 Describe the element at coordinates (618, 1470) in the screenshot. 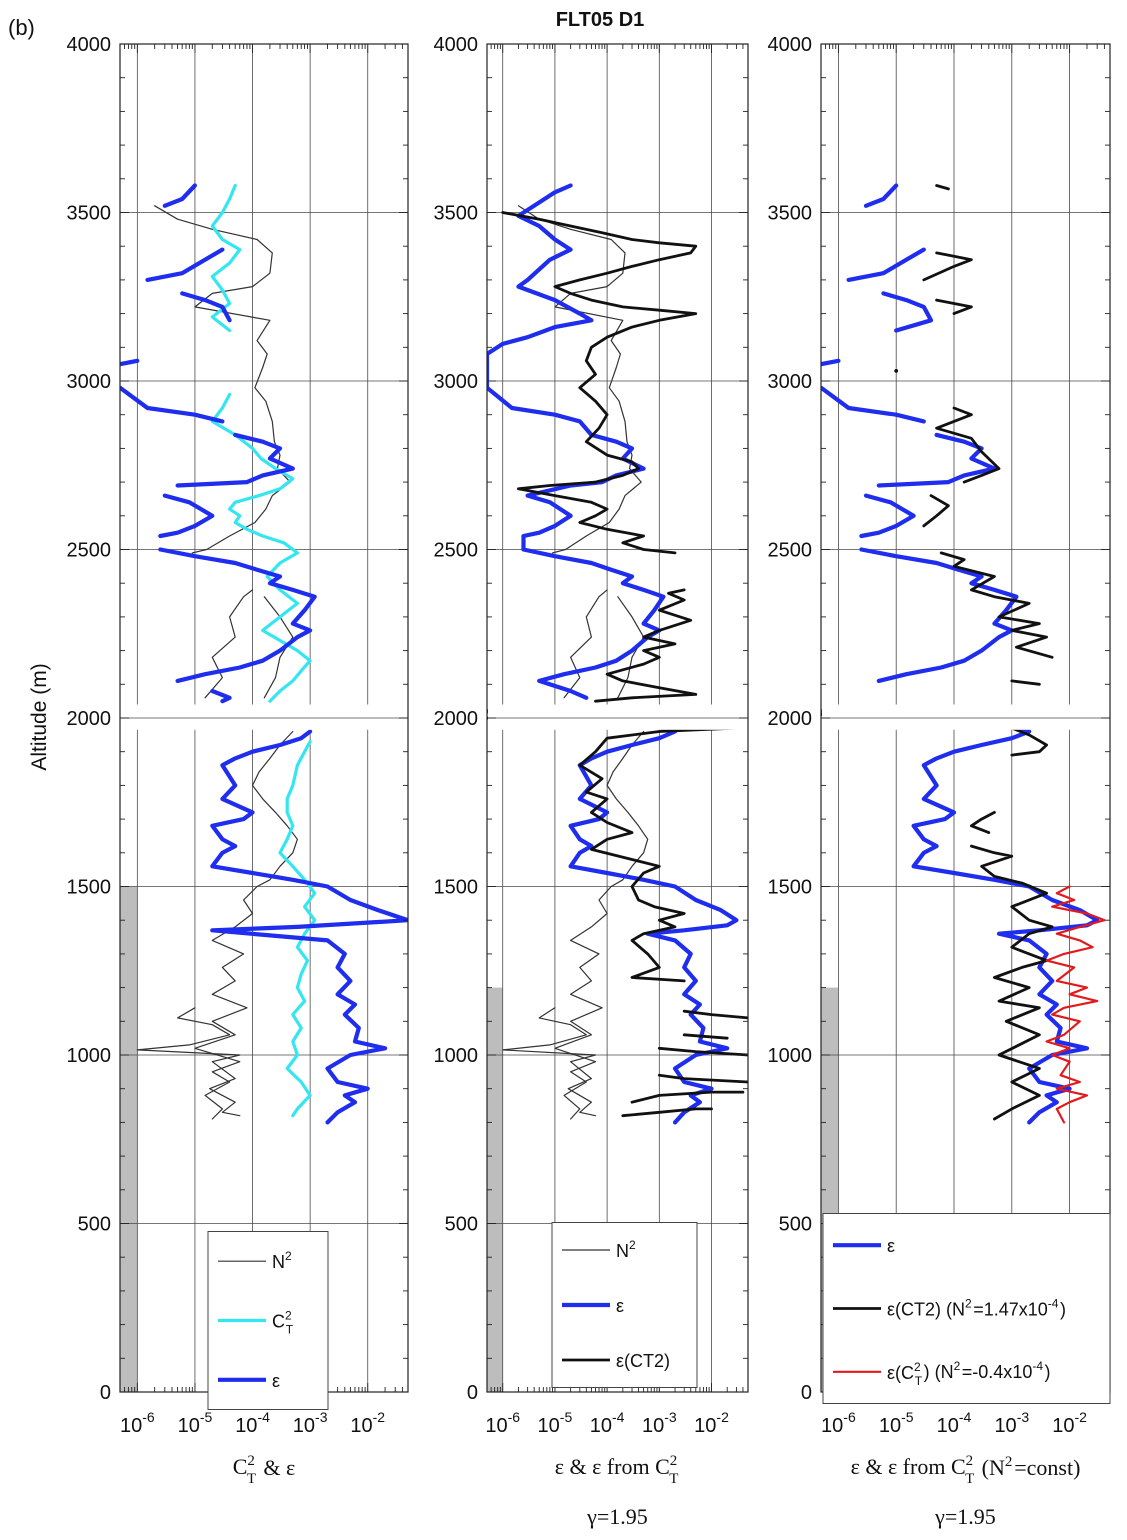

I see `x-axis-title: ε & ε from C2 T` at that location.